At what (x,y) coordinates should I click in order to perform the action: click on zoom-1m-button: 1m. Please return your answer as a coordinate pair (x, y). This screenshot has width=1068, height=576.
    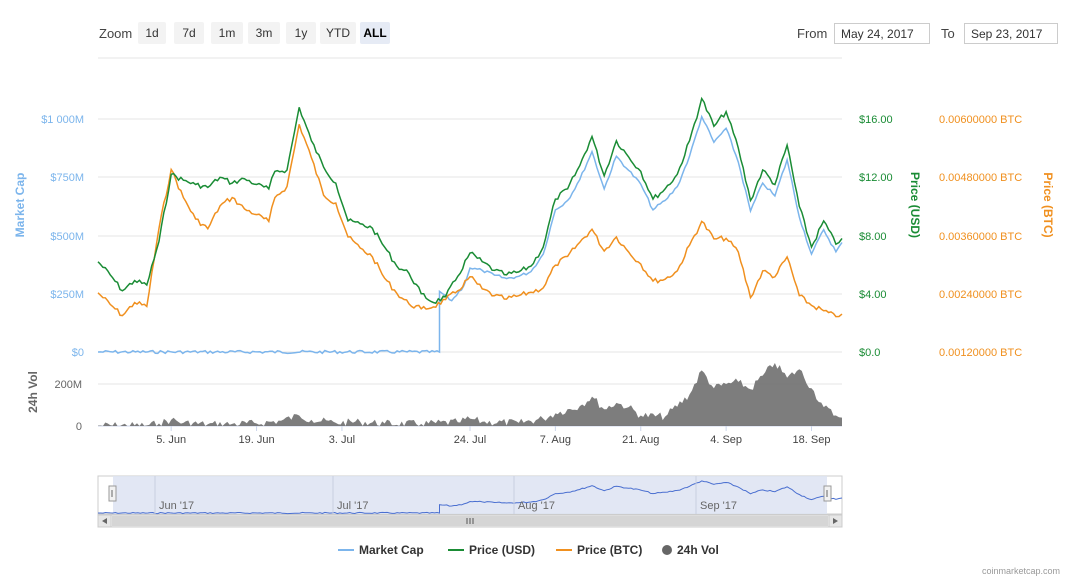
    Looking at the image, I should click on (227, 33).